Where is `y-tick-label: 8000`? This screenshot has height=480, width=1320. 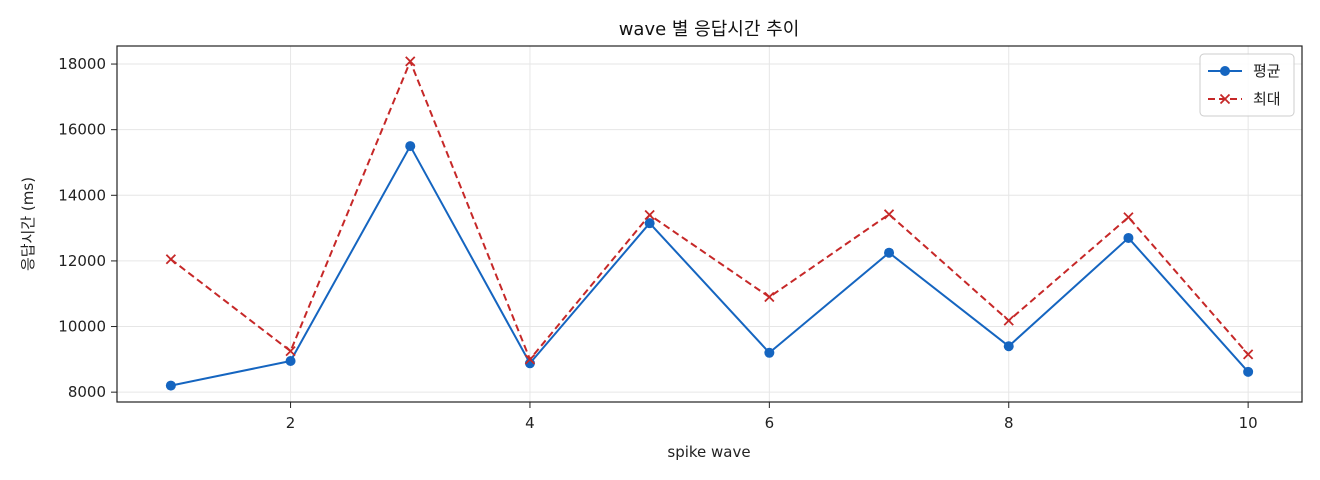
y-tick-label: 8000 is located at coordinates (87, 392).